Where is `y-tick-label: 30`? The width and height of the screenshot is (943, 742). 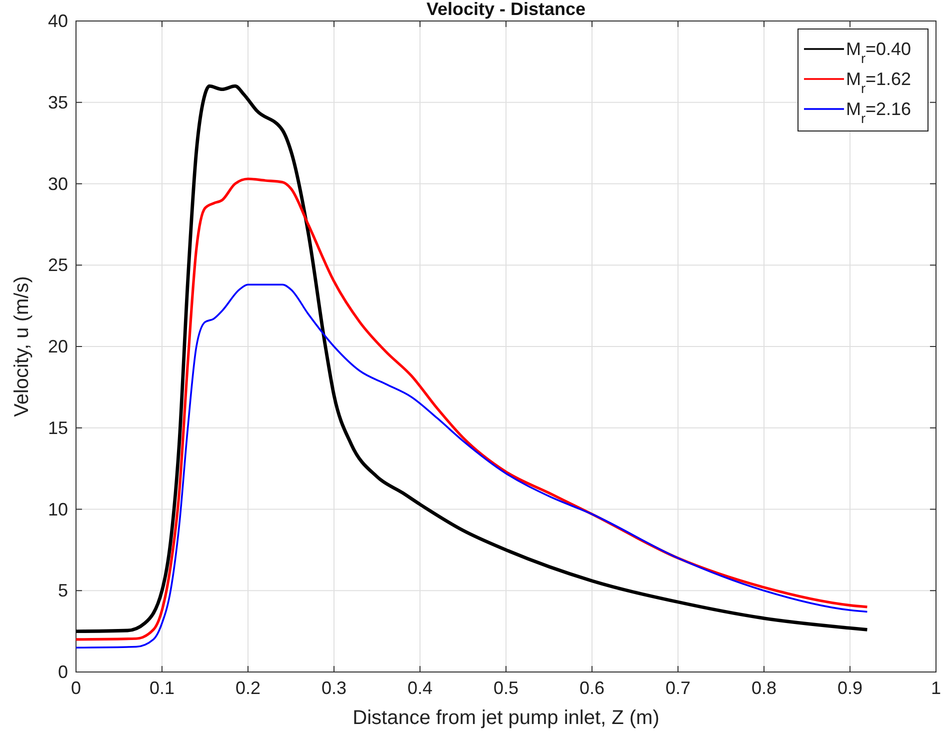
y-tick-label: 30 is located at coordinates (58, 184).